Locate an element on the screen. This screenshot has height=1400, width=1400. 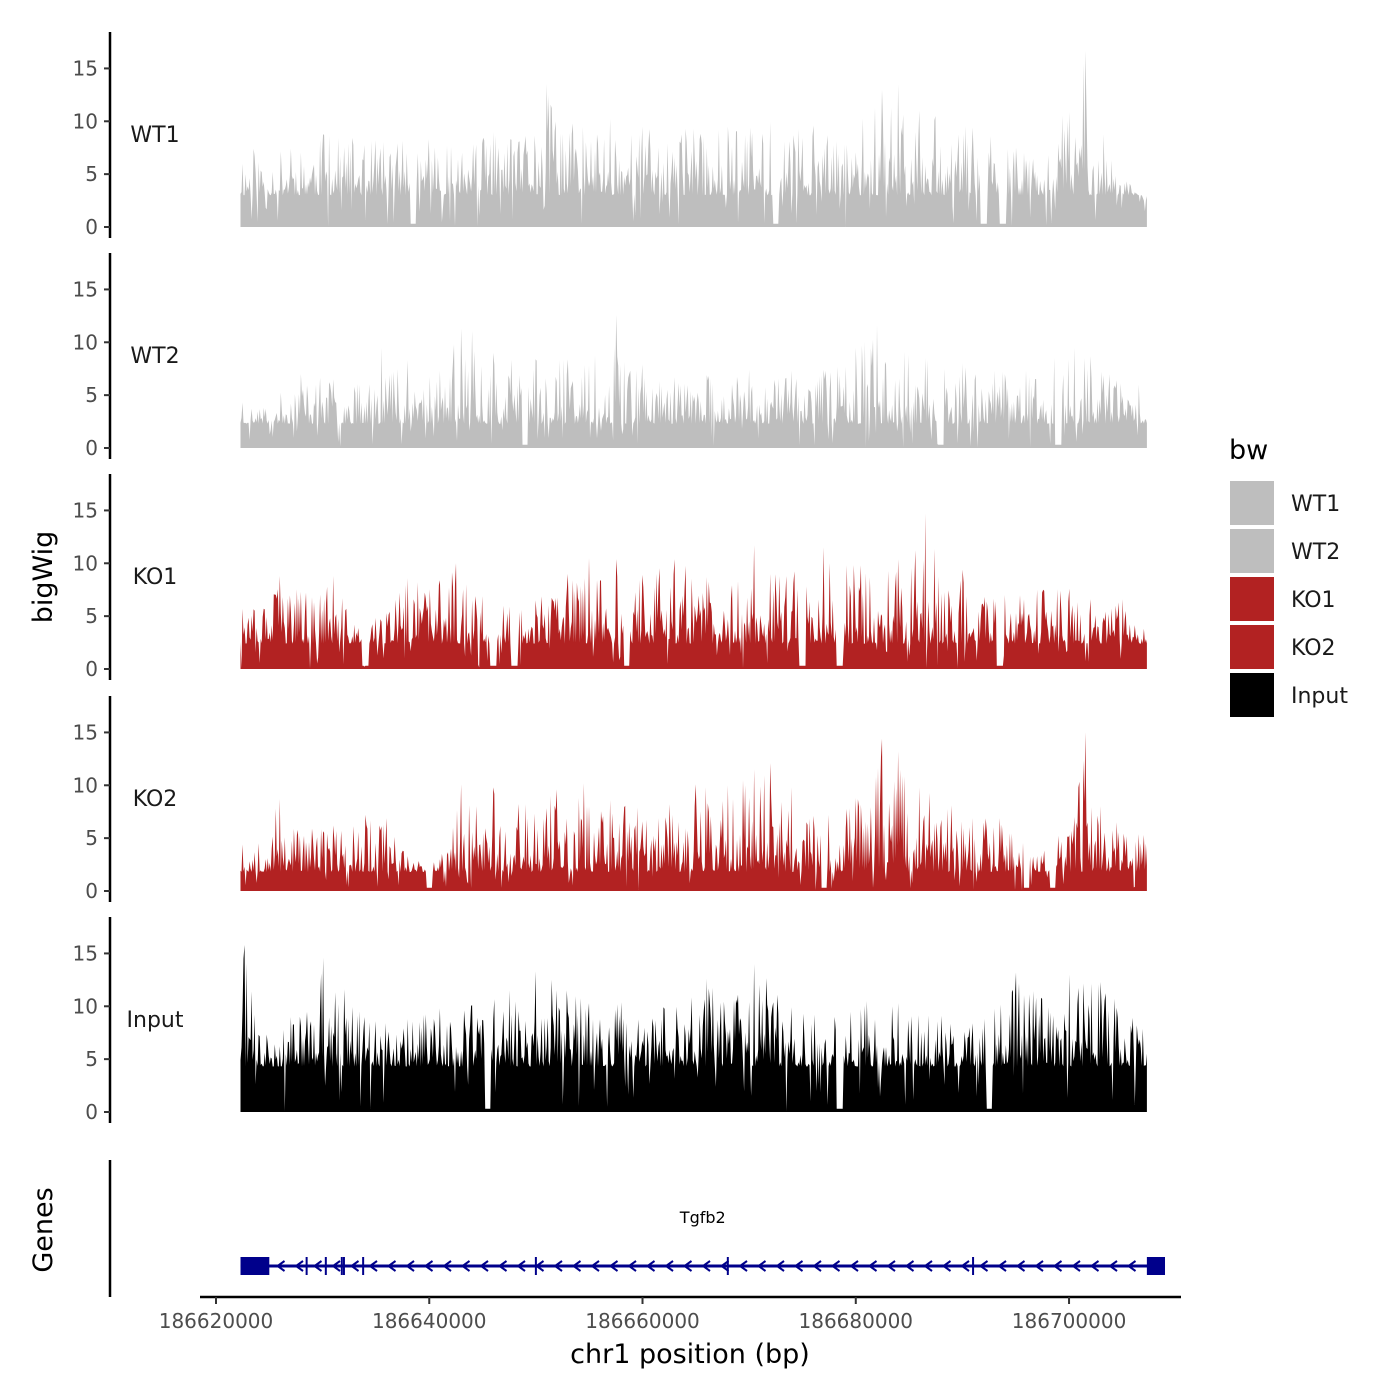
gene-name-label: Tgfb2 is located at coordinates (702, 1217).